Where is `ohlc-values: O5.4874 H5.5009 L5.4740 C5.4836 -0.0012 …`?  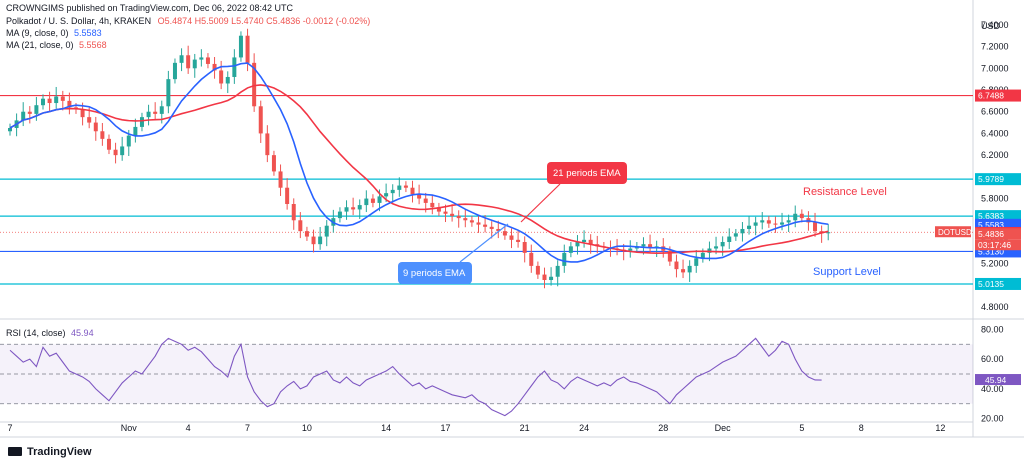
ohlc-values: O5.4874 H5.5009 L5.4740 C5.4836 -0.0012 … is located at coordinates (264, 21).